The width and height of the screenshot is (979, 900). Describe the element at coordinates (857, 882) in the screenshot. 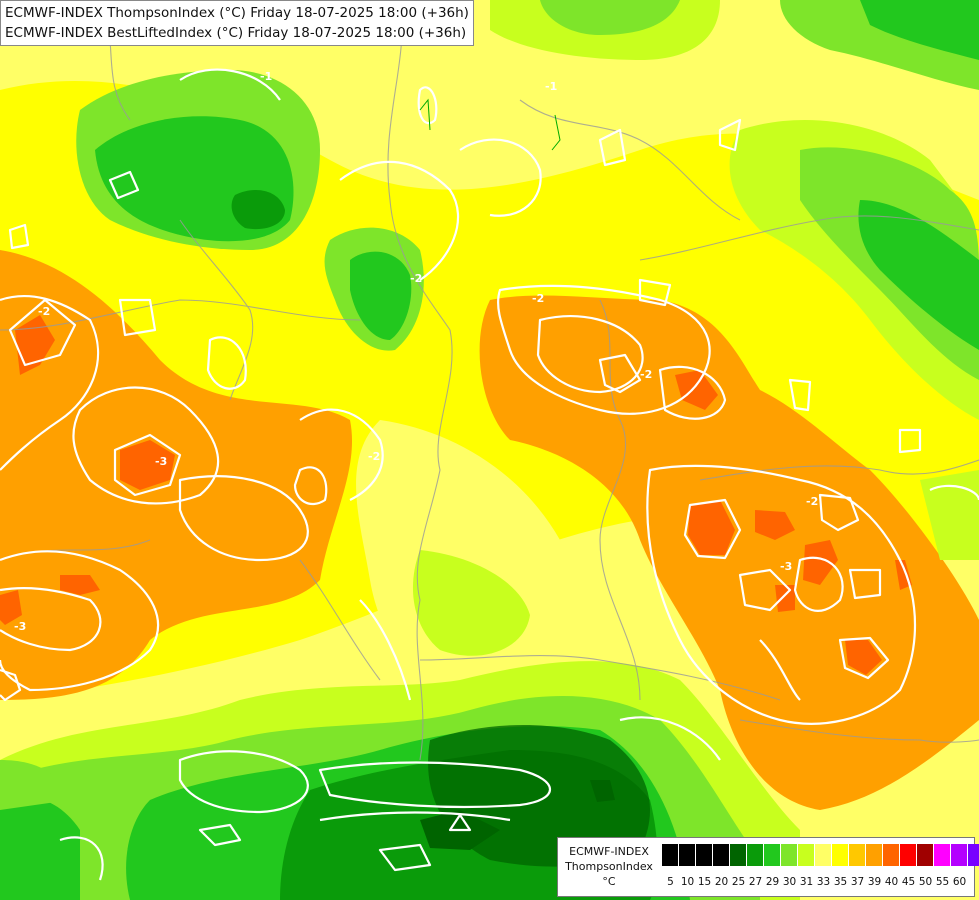

I see `legend-tick-label: 37` at that location.